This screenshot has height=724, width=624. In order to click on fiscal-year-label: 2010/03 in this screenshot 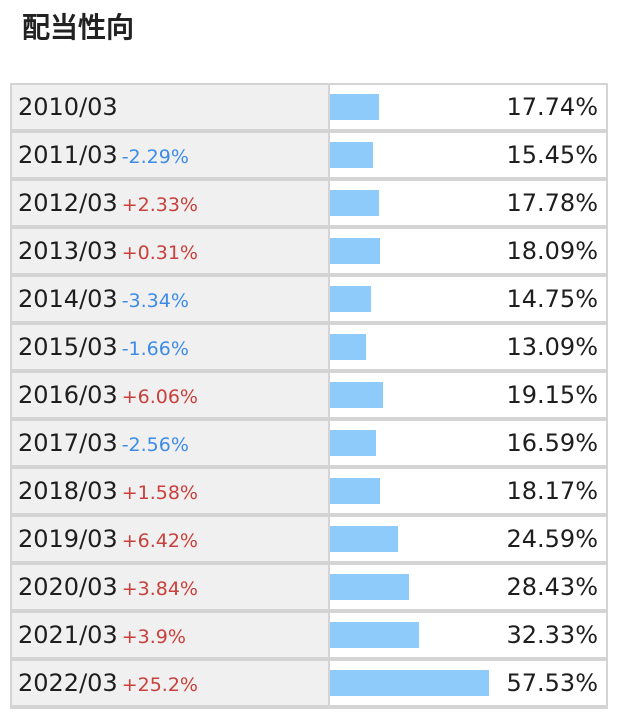, I will do `click(68, 107)`.